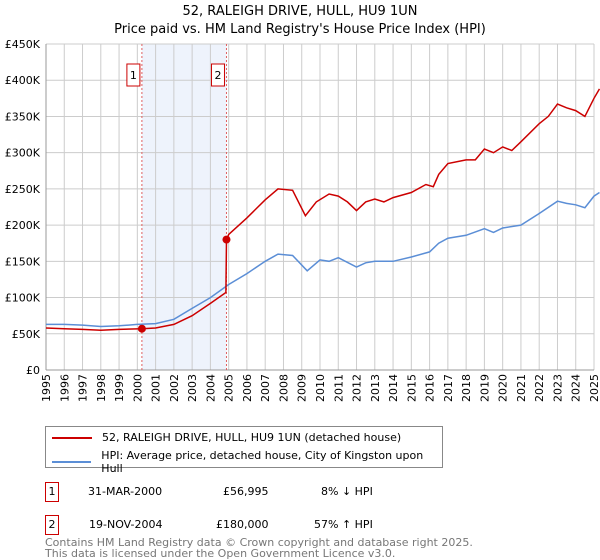  What do you see at coordinates (466, 388) in the screenshot?
I see `x-tick-label: 2018` at bounding box center [466, 388].